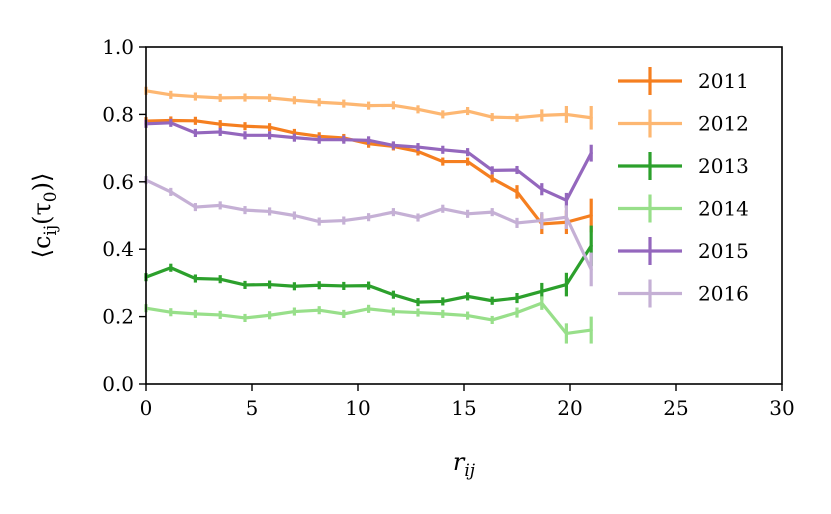  I want to click on legend-label: 2011, so click(723, 81).